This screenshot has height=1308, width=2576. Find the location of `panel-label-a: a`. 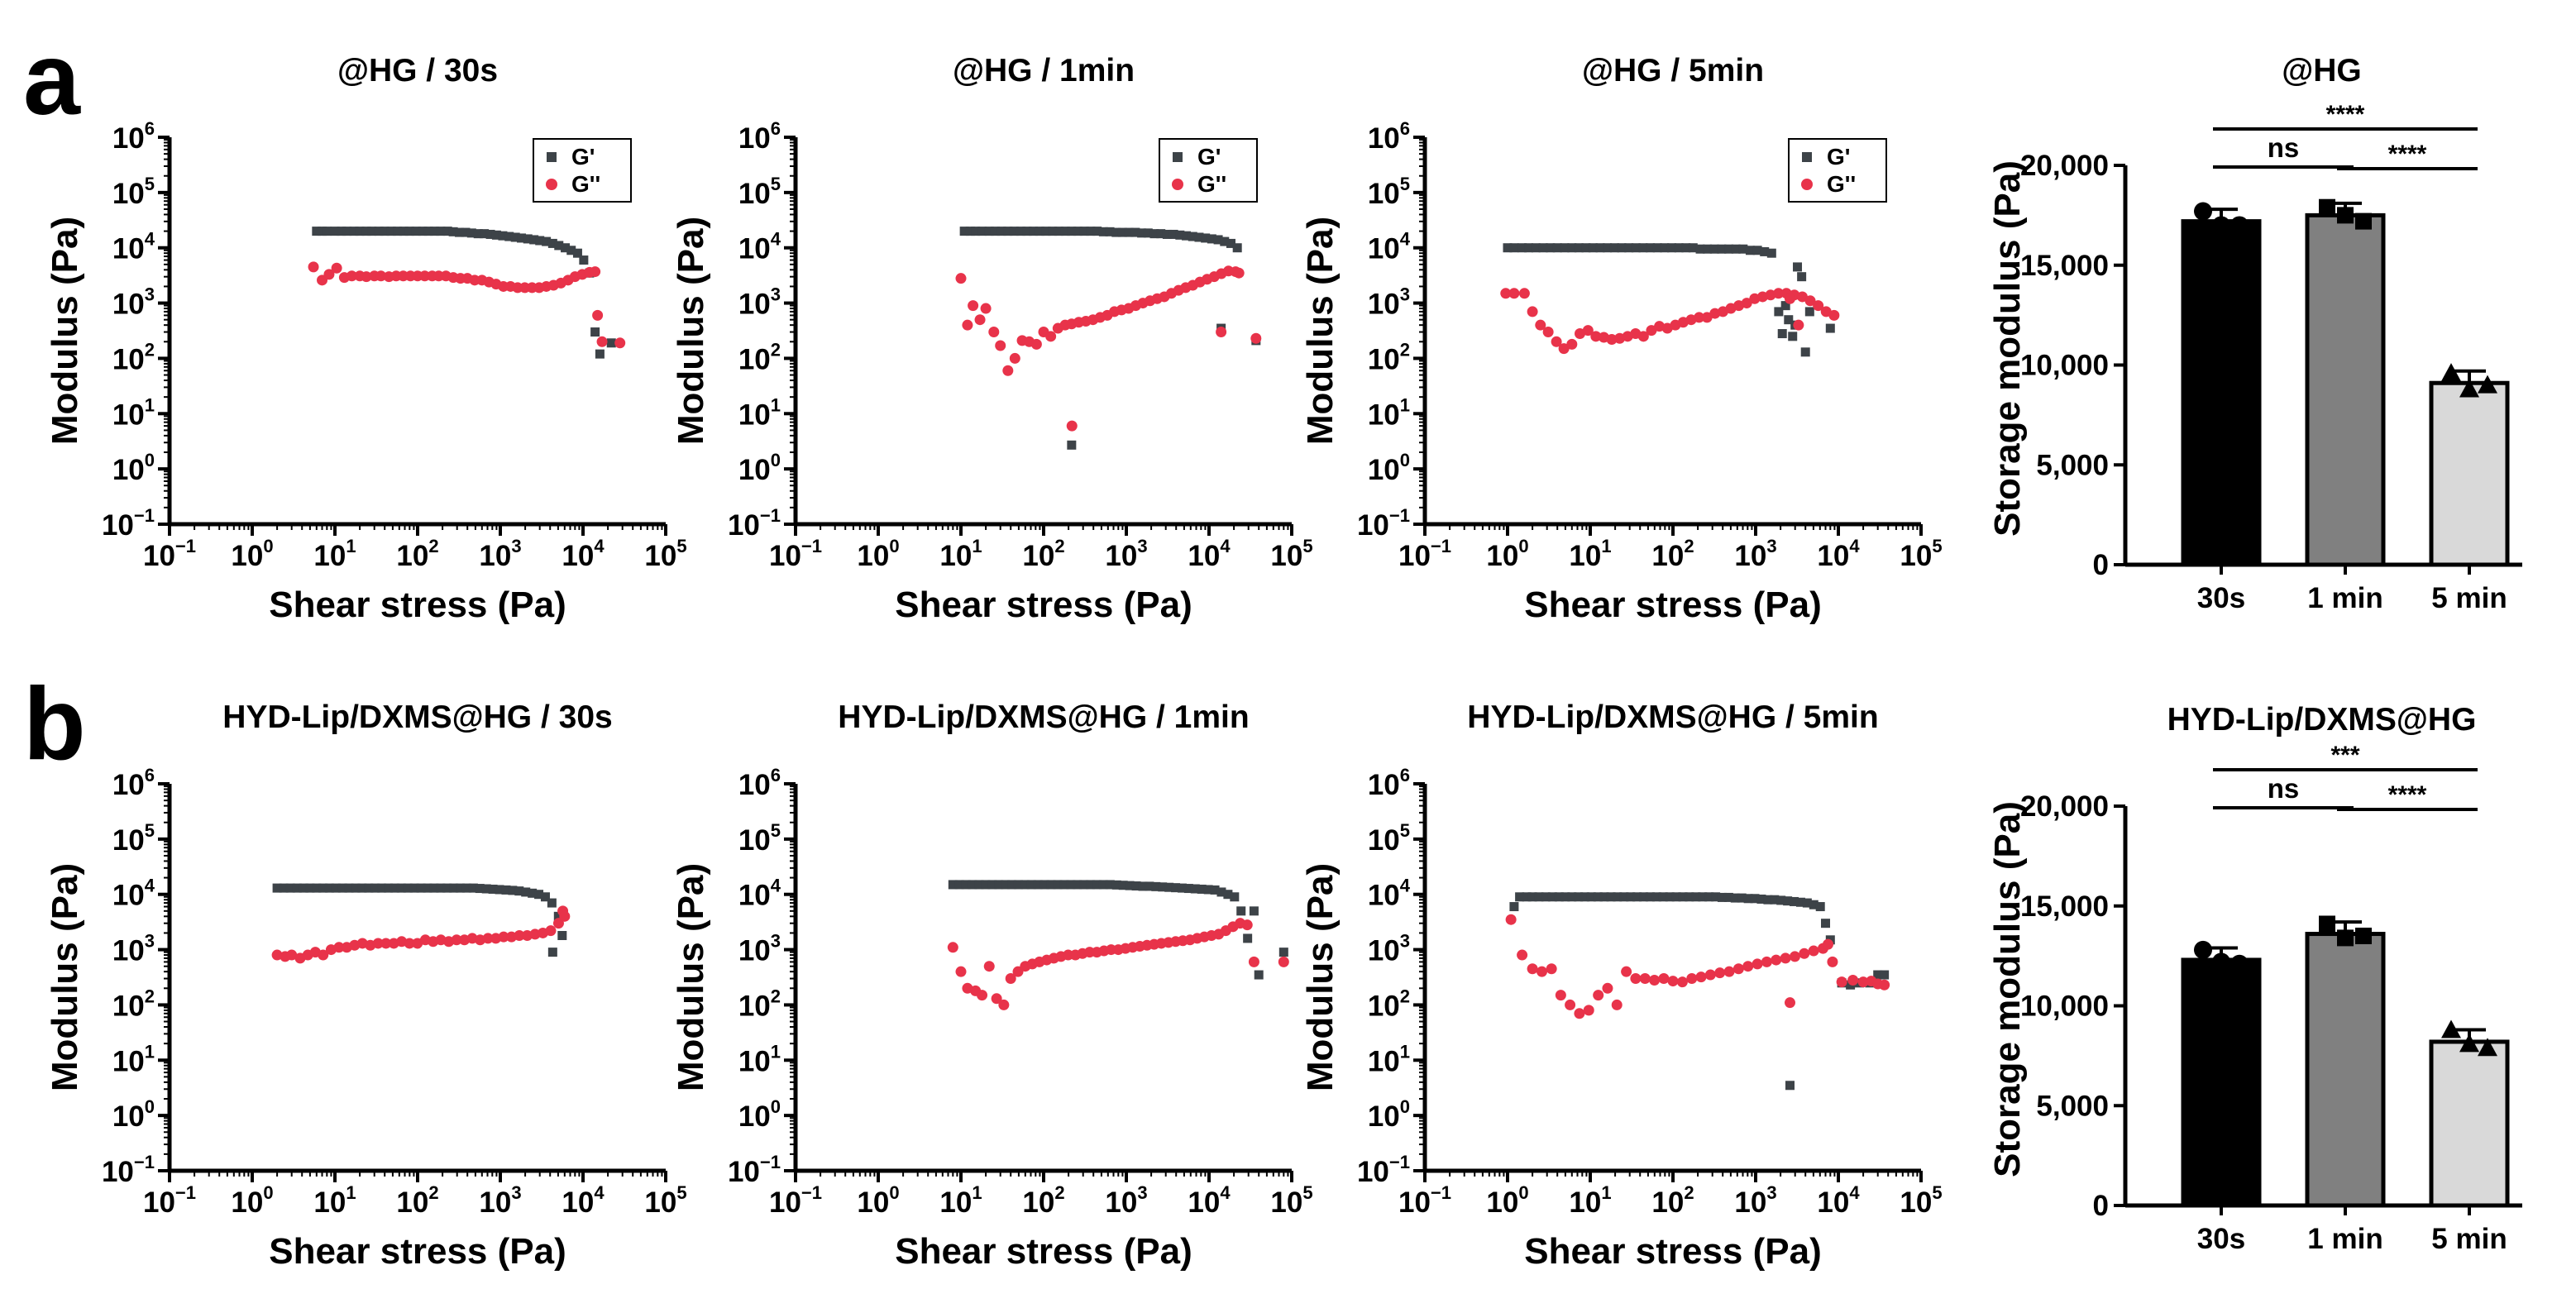

panel-label-a: a is located at coordinates (52, 79).